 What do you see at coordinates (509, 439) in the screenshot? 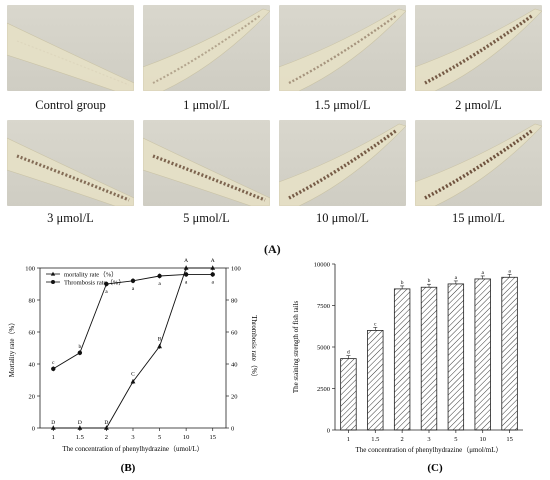
I see `x-tick-label: 15` at bounding box center [509, 439].